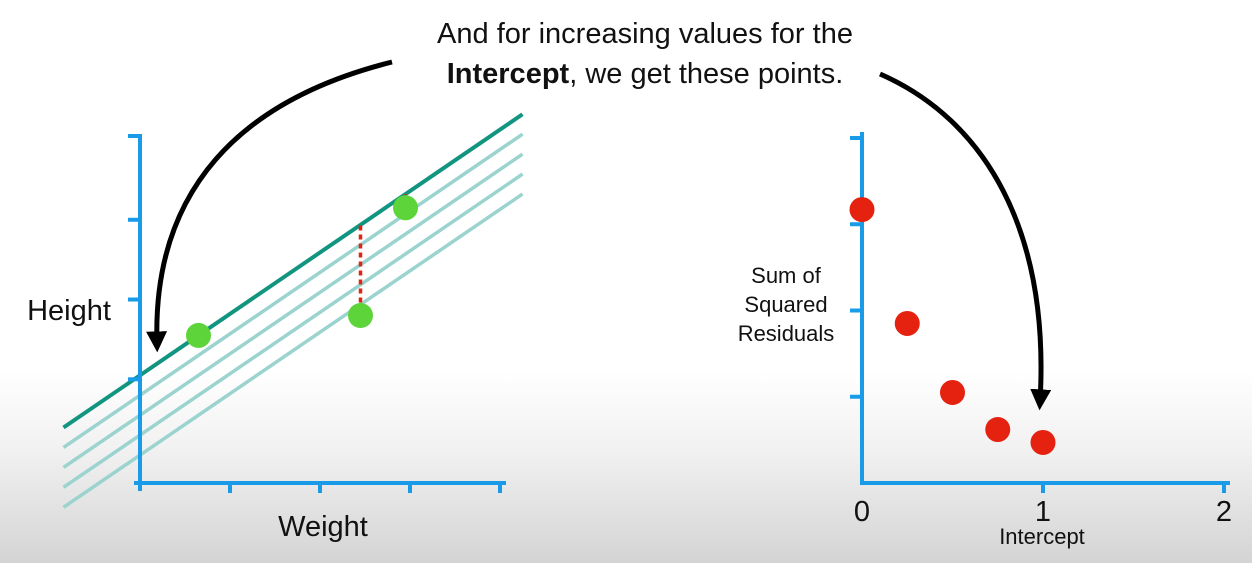 The width and height of the screenshot is (1252, 563). I want to click on right-x-tick-label-2: 2, so click(1224, 512).